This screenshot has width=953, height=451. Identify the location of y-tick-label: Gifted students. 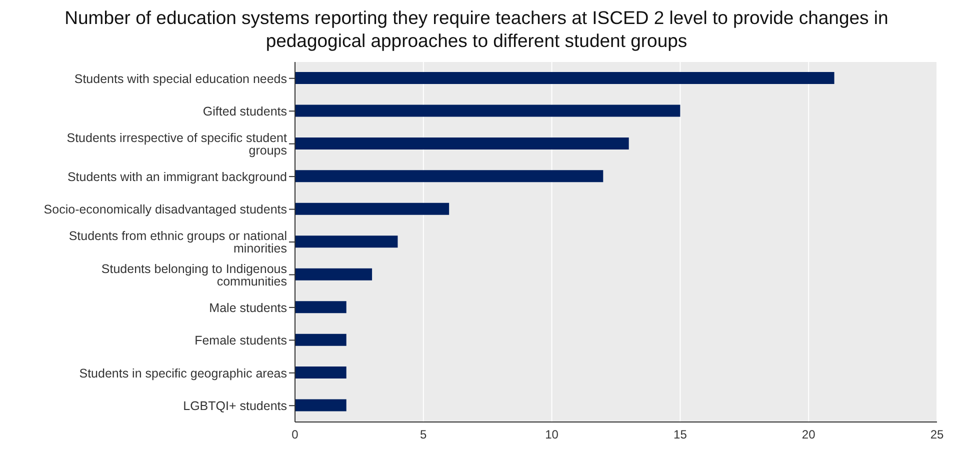
(244, 111).